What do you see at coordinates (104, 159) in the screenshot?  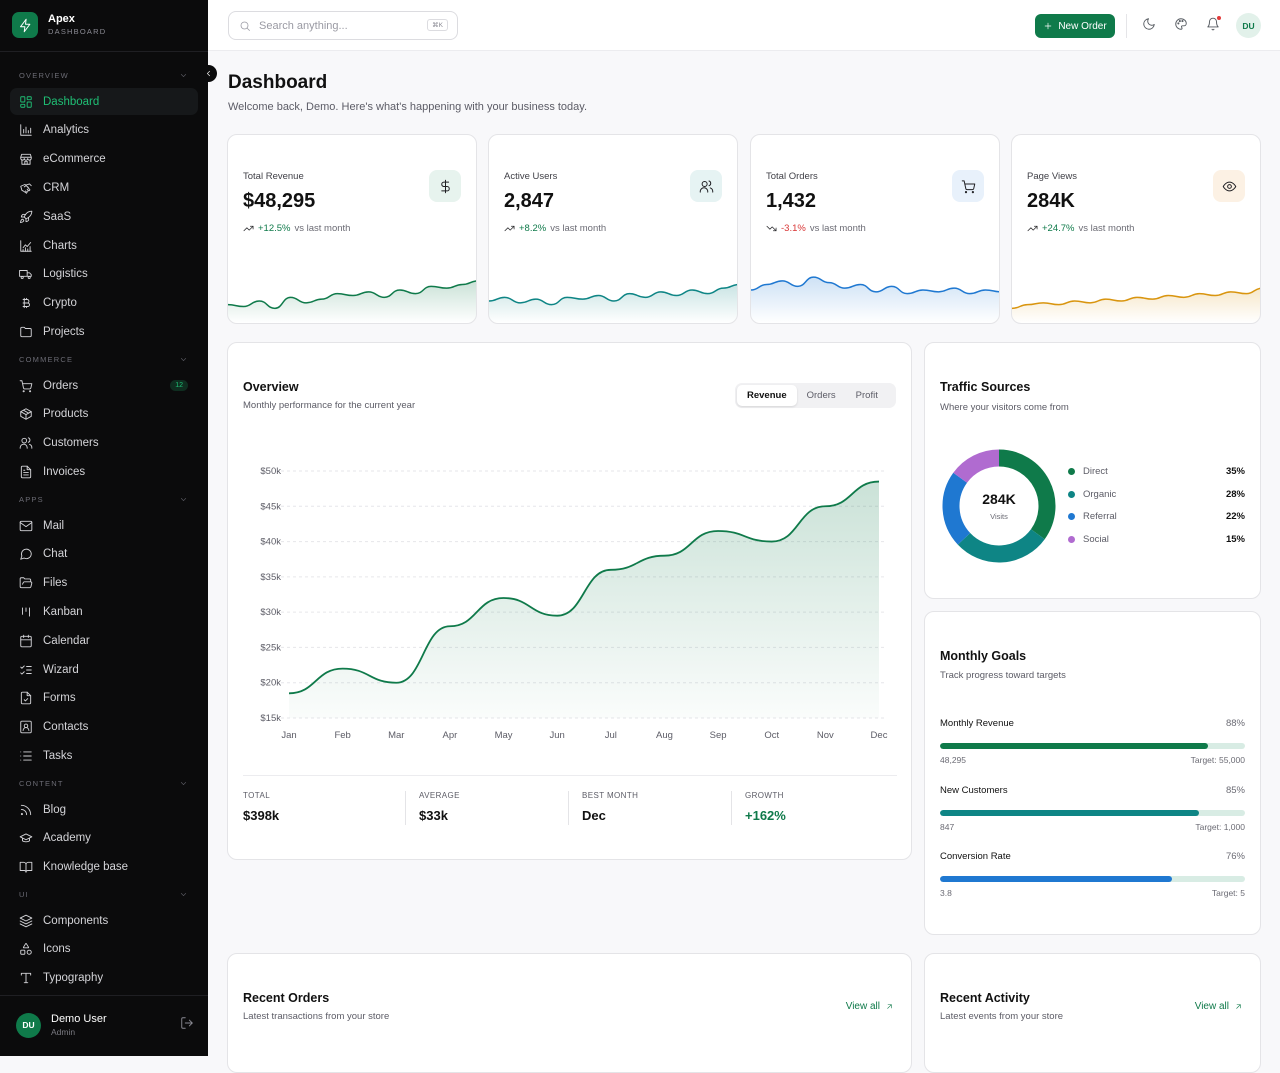 I see `sidebar-item-ecommerce: eCommerce` at bounding box center [104, 159].